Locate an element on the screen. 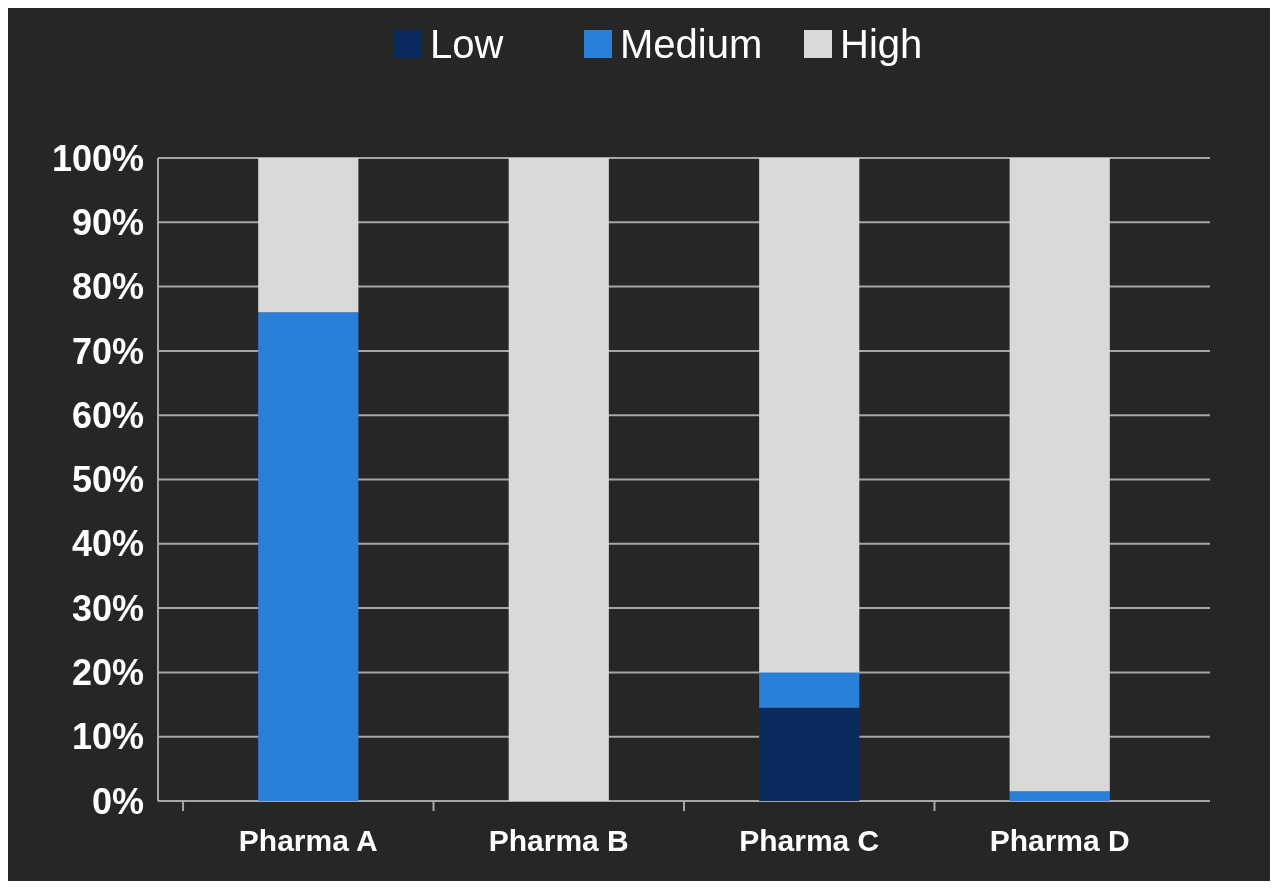 Image resolution: width=1278 pixels, height=889 pixels. y-tick-label: 80% is located at coordinates (107, 287).